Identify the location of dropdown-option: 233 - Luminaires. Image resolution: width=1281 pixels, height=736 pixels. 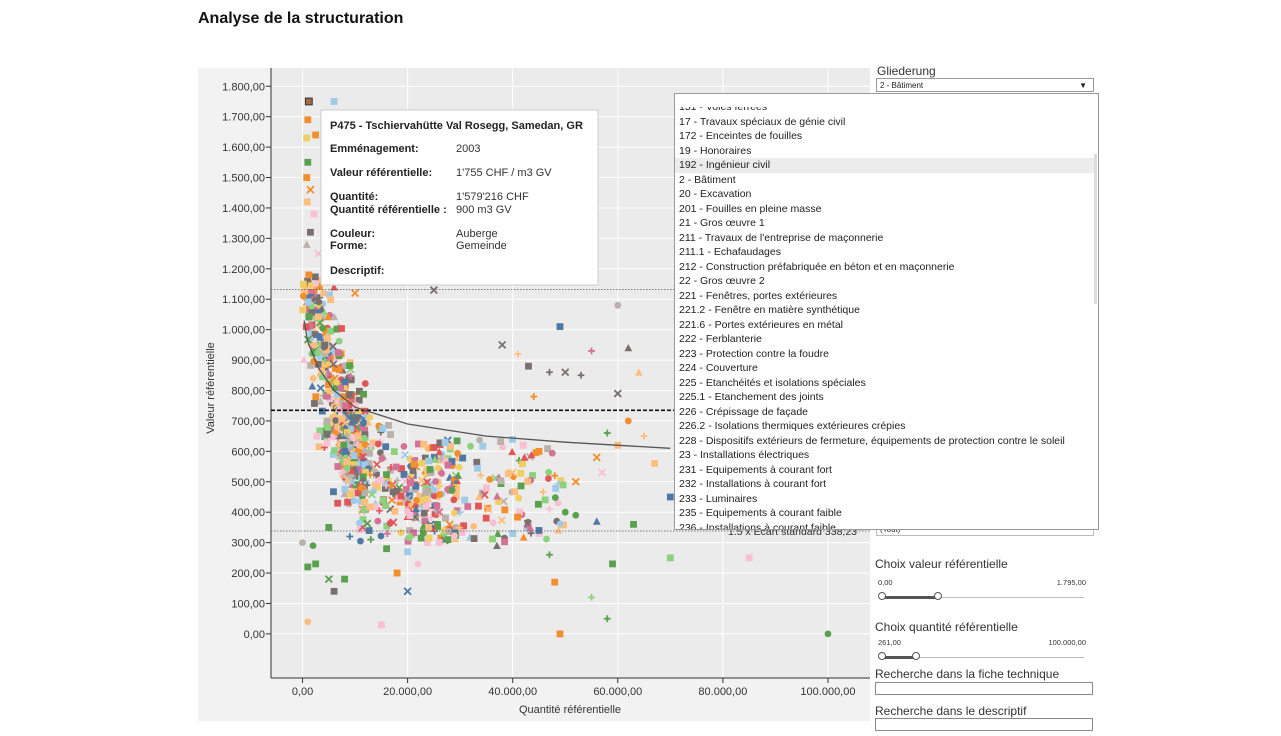
(718, 498).